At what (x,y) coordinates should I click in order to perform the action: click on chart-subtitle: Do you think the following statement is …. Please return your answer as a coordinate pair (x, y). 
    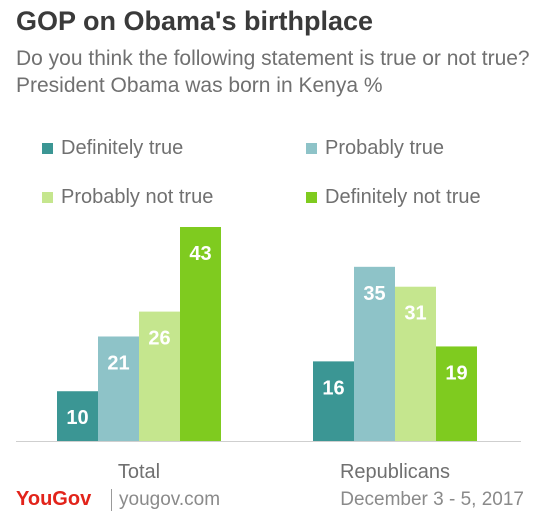
    Looking at the image, I should click on (273, 72).